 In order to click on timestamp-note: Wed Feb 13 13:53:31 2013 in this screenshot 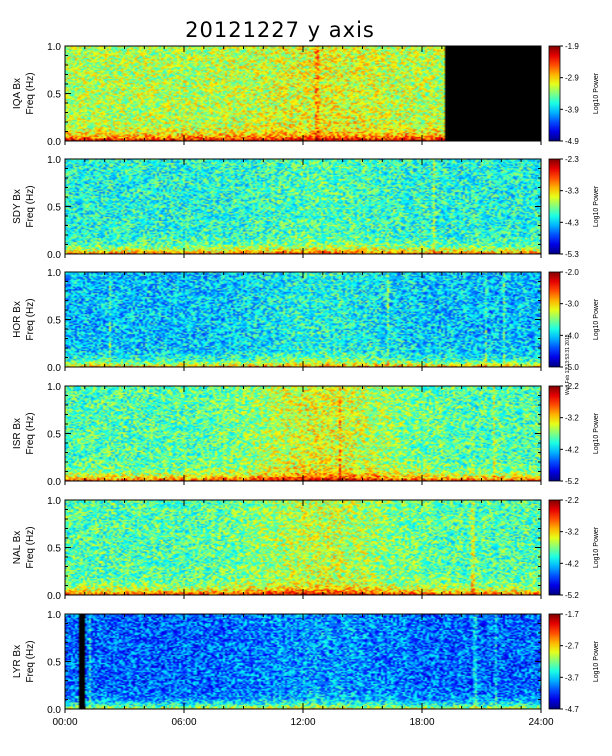, I will do `click(568, 364)`.